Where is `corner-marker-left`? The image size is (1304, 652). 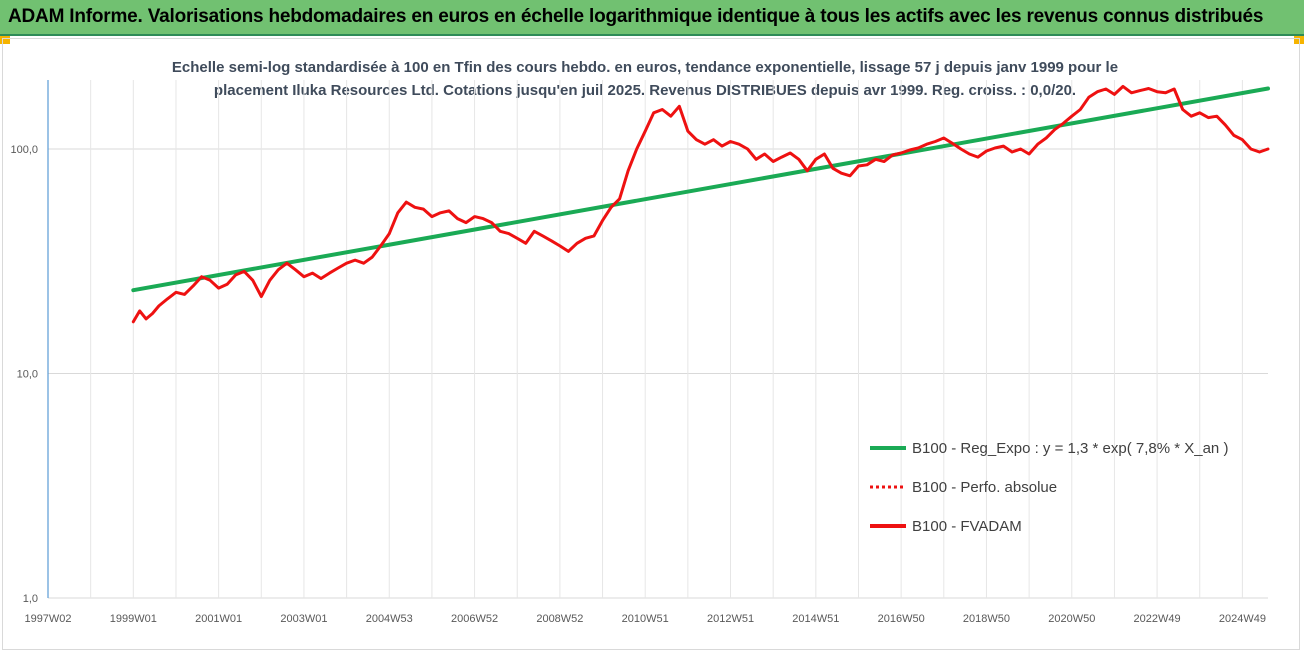 corner-marker-left is located at coordinates (5, 40).